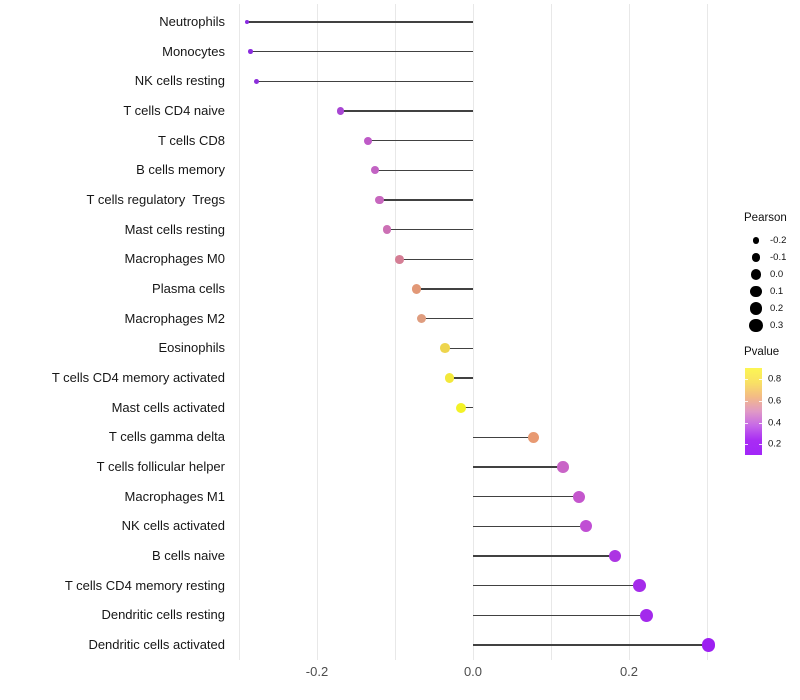 This screenshot has width=800, height=700. What do you see at coordinates (174, 229) in the screenshot?
I see `y-axis-label: Mast cells resting` at bounding box center [174, 229].